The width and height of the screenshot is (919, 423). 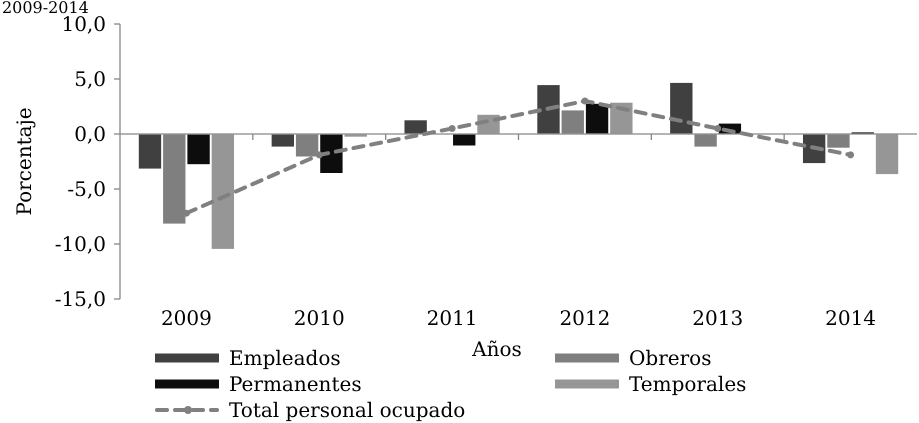 What do you see at coordinates (347, 410) in the screenshot?
I see `legend-label: Total personal ocupado` at bounding box center [347, 410].